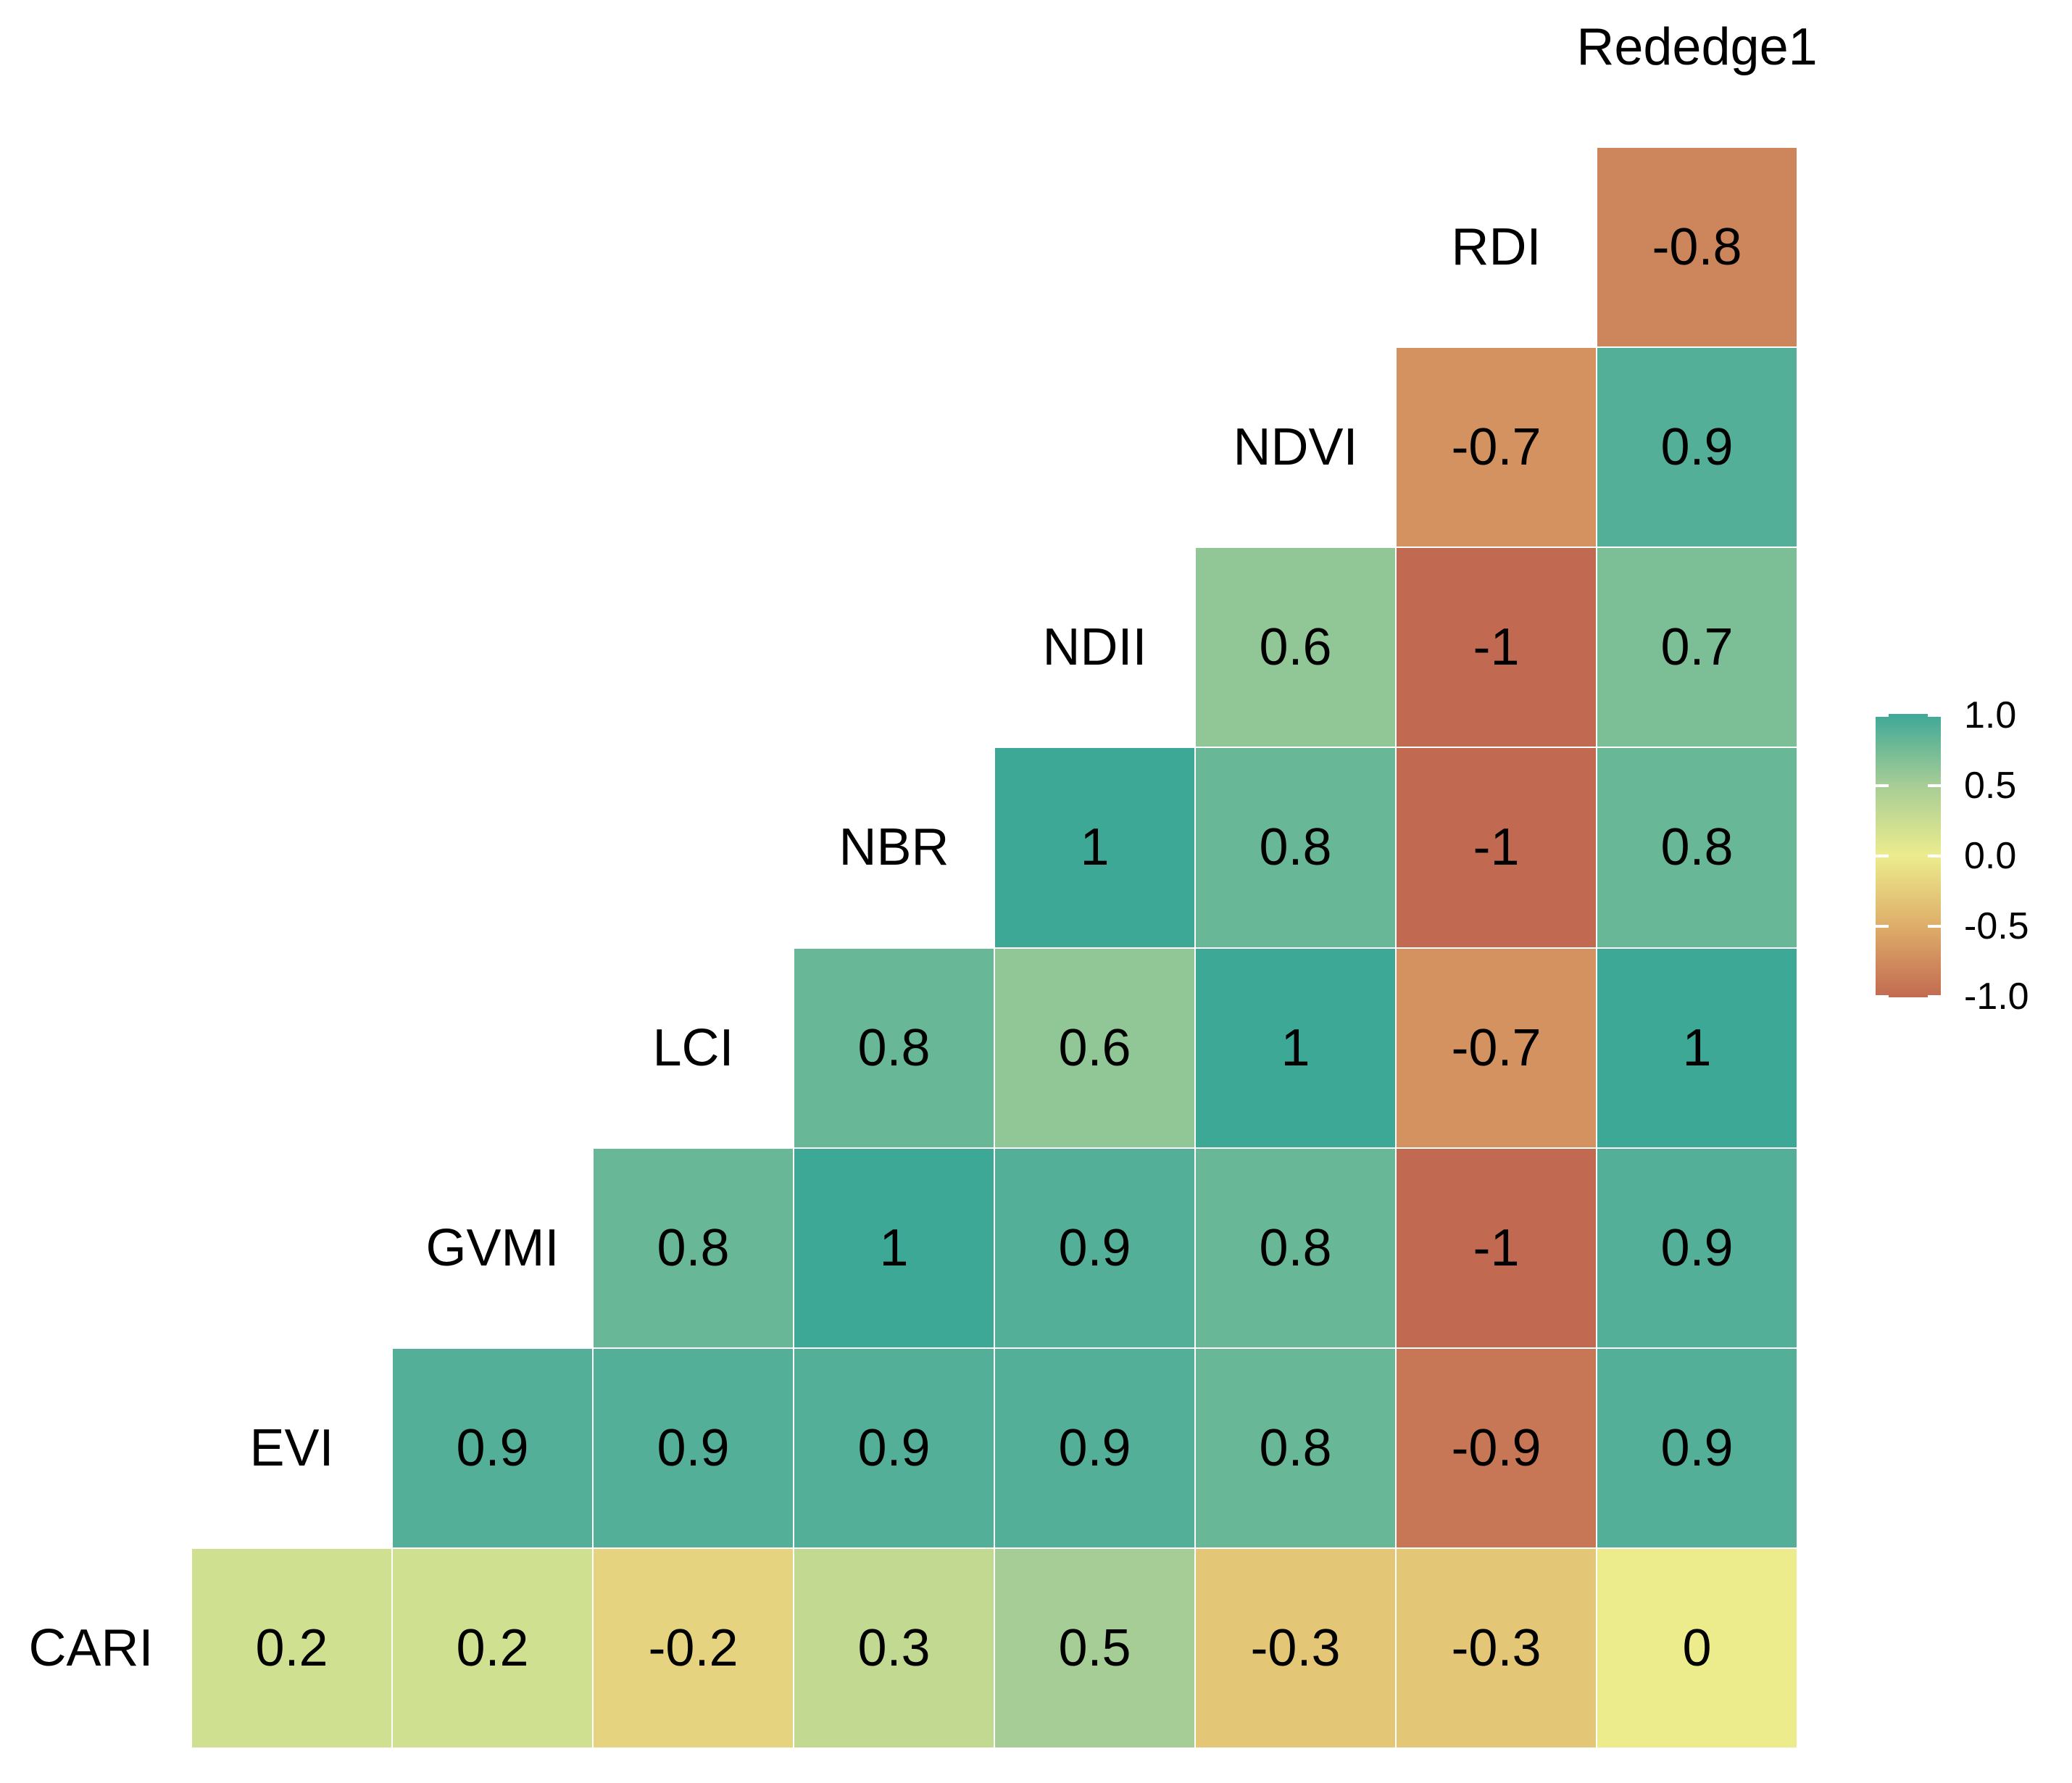 The height and width of the screenshot is (1783, 2072). What do you see at coordinates (1496, 247) in the screenshot?
I see `row-label-rdi: RDI` at bounding box center [1496, 247].